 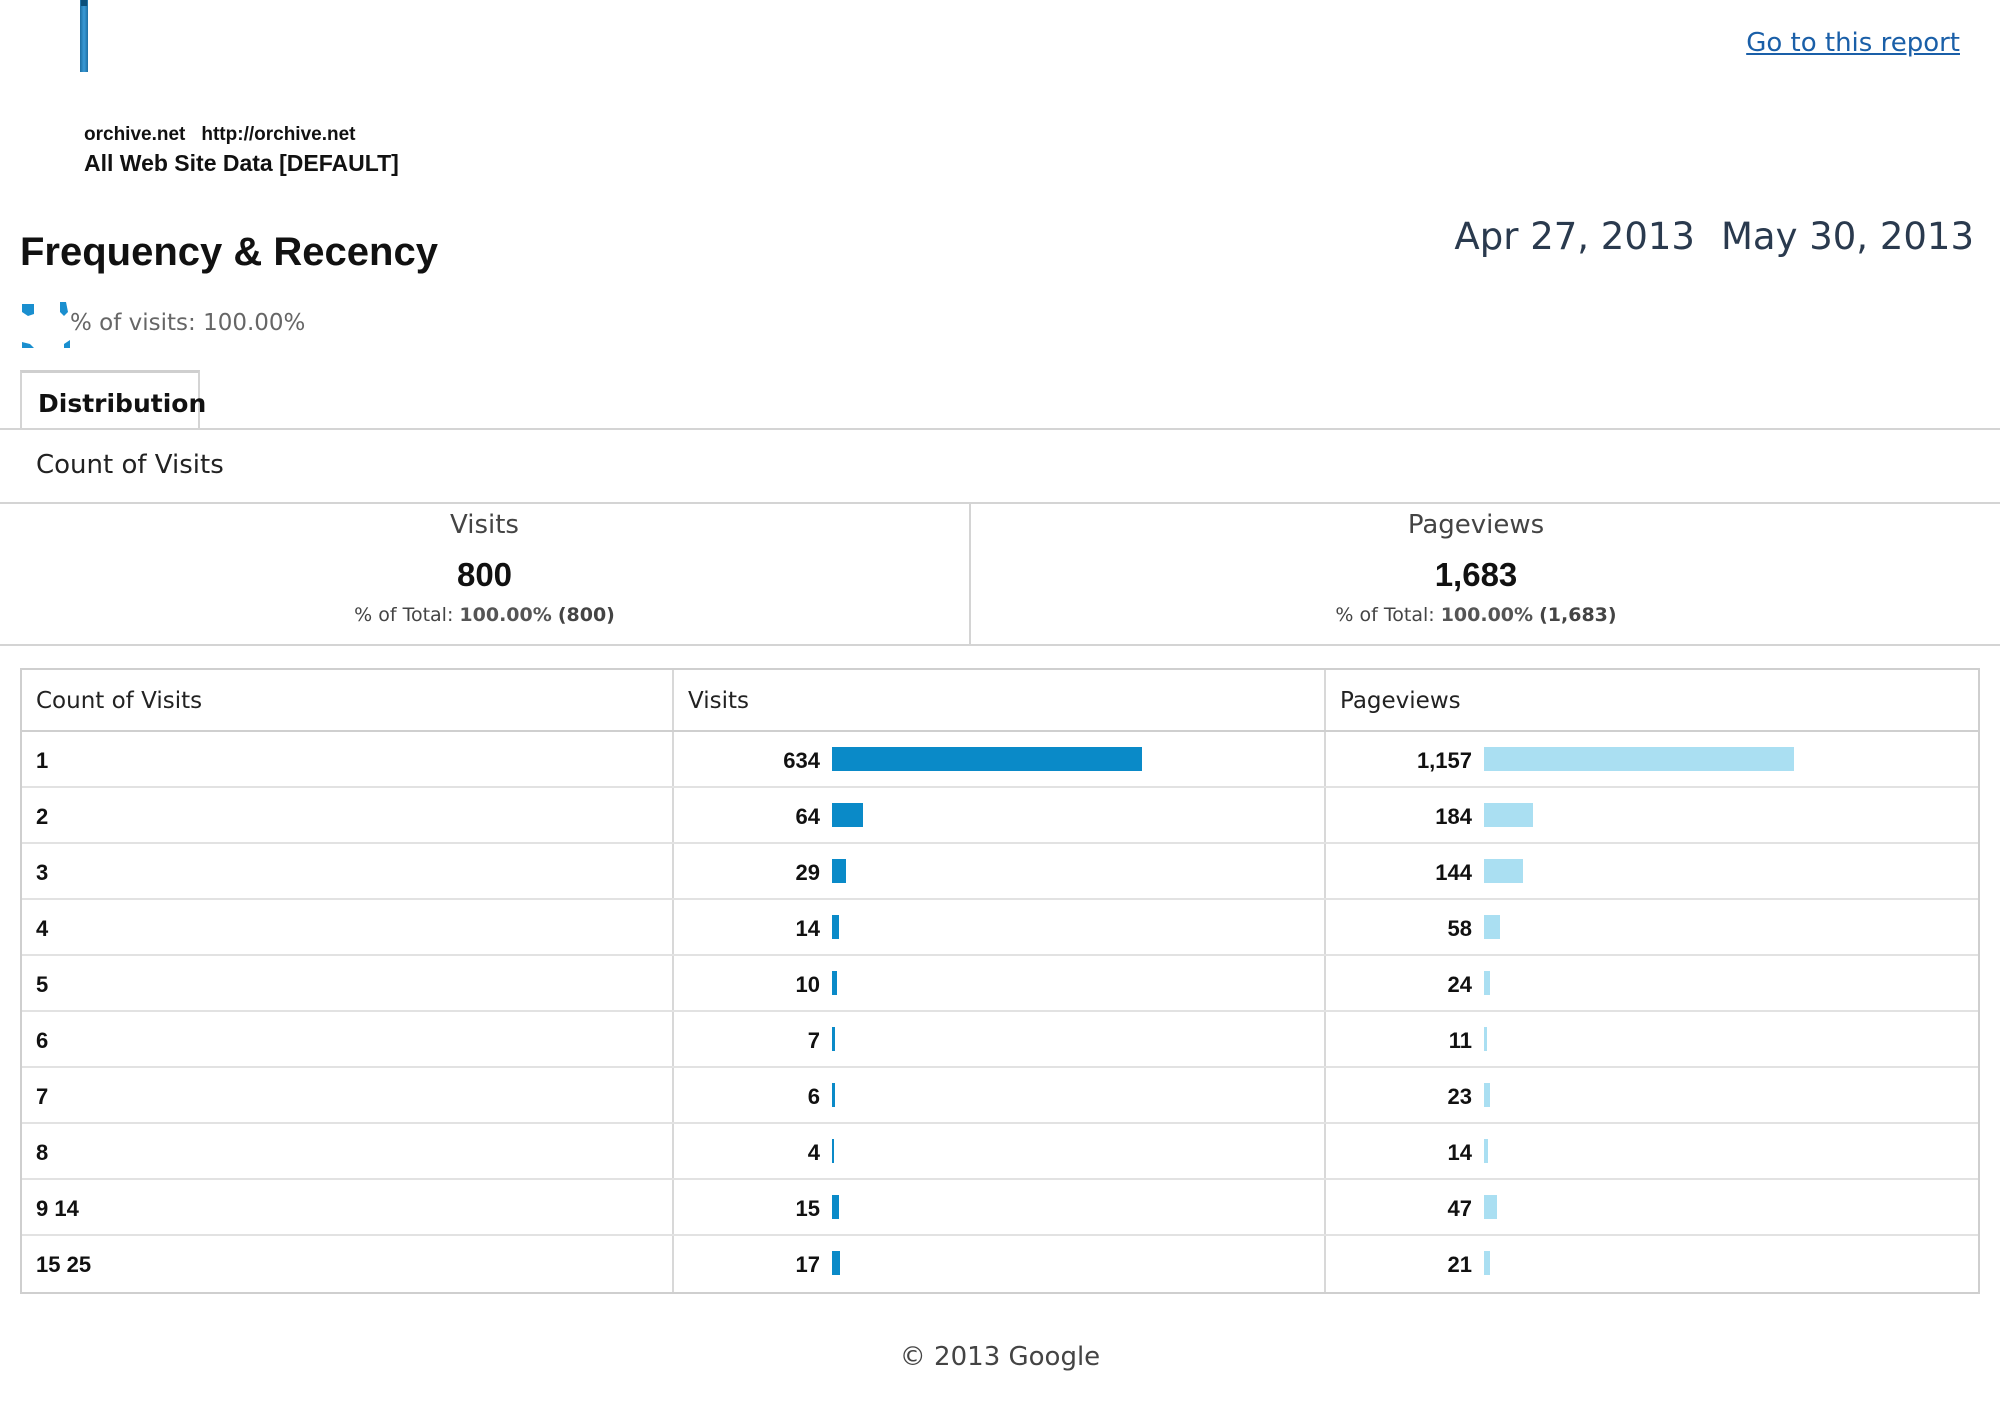 I want to click on pageviews-value: 144, so click(x=1453, y=872).